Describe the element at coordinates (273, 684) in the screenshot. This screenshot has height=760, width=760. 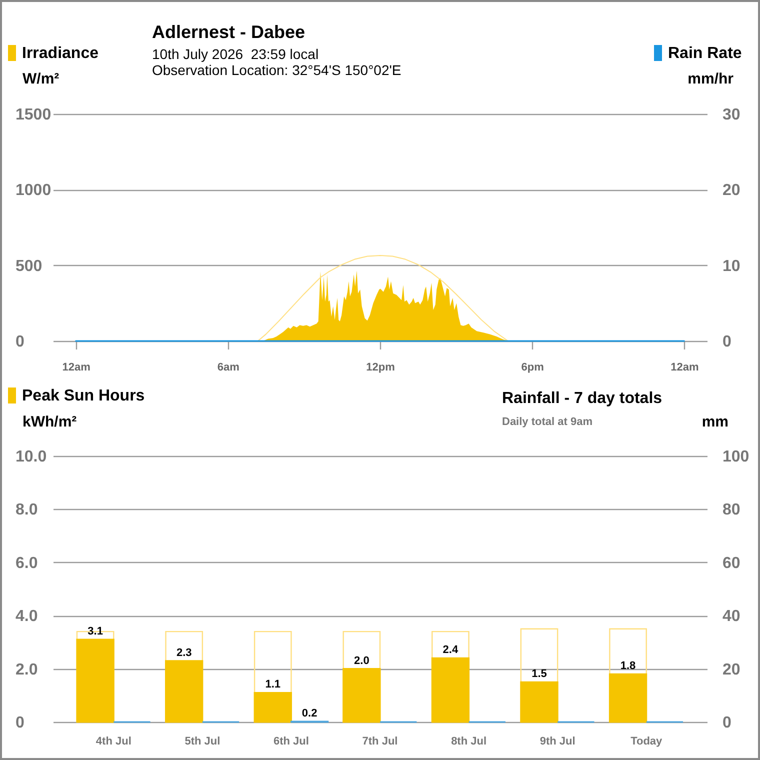
I see `data-label: 1.1` at that location.